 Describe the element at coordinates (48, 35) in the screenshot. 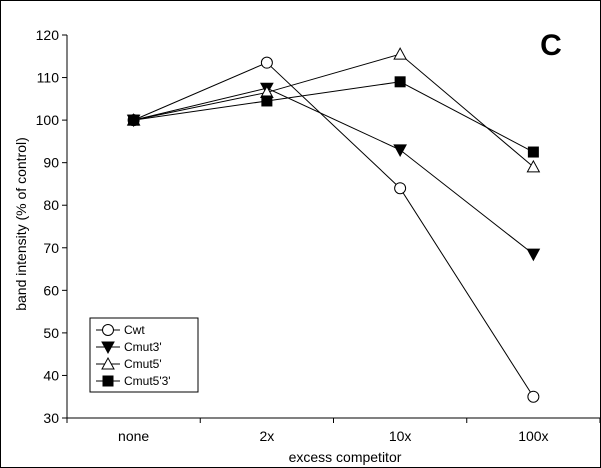

I see `y-tick-label: 120` at that location.